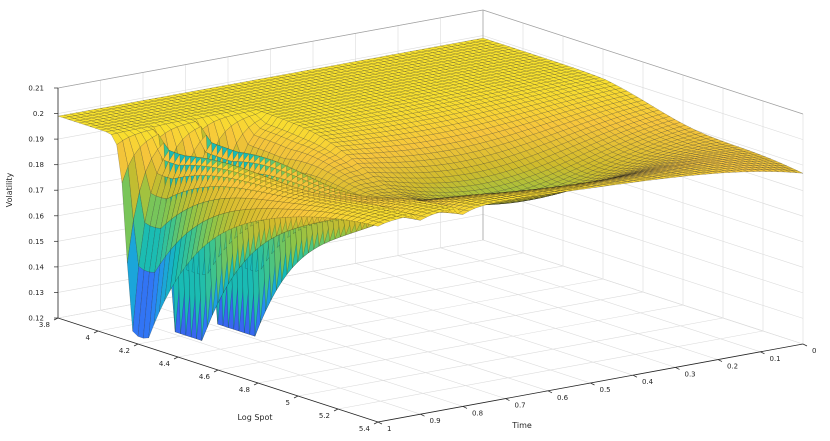 Image resolution: width=830 pixels, height=441 pixels. Describe the element at coordinates (324, 416) in the screenshot. I see `x-tick-label: 5.2` at that location.